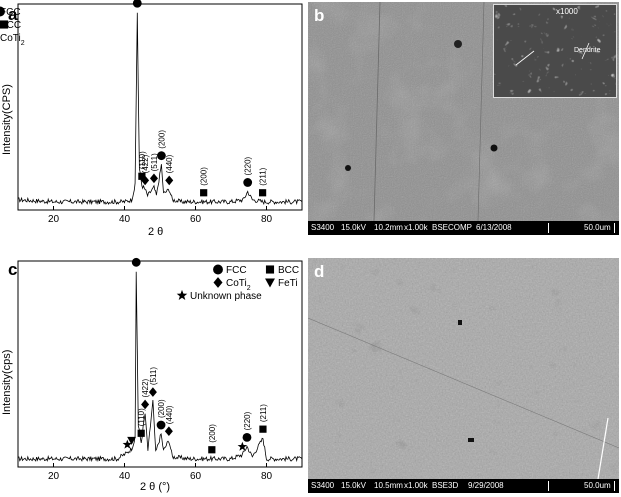 This screenshot has width=621, height=497. What do you see at coordinates (226, 296) in the screenshot?
I see `chart-c-legend-label: Unknown phase` at bounding box center [226, 296].